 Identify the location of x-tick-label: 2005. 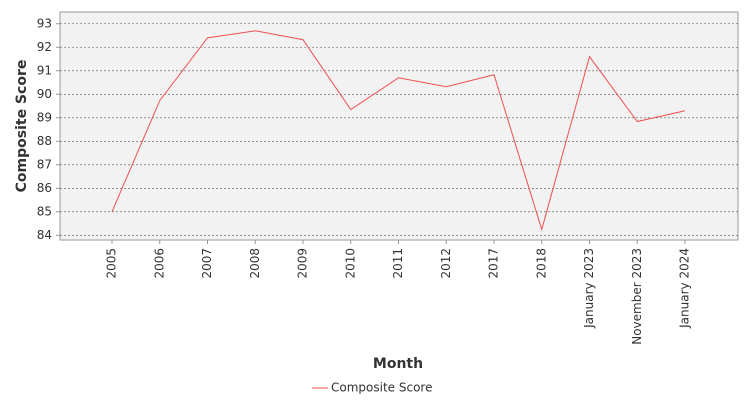
(112, 263).